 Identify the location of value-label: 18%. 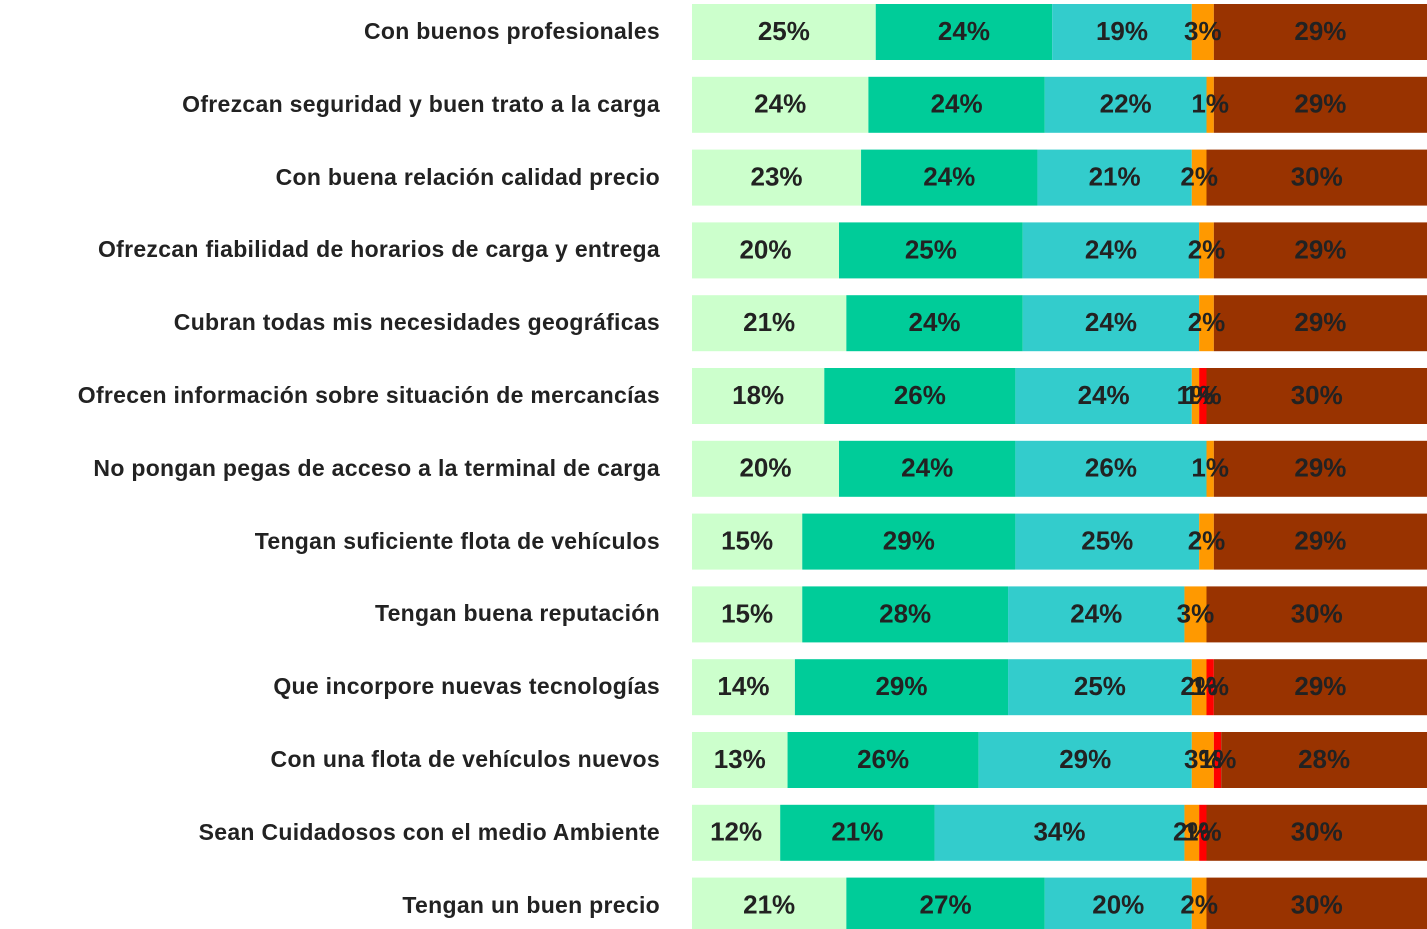
(758, 395).